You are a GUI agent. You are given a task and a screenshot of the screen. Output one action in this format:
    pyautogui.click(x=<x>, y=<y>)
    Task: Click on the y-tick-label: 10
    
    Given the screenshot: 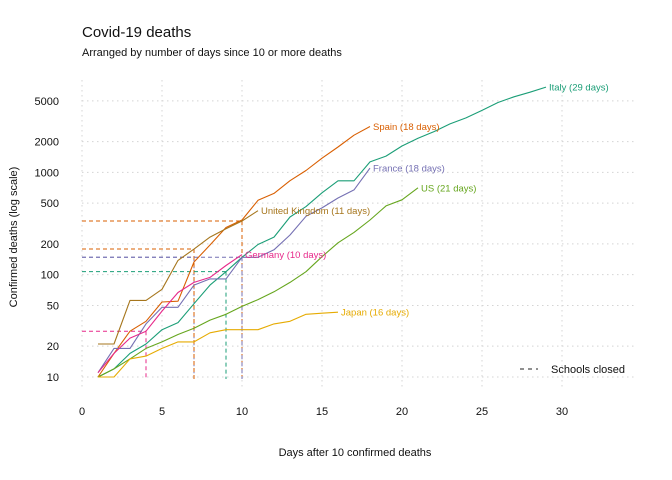 What is the action you would take?
    pyautogui.click(x=53, y=378)
    